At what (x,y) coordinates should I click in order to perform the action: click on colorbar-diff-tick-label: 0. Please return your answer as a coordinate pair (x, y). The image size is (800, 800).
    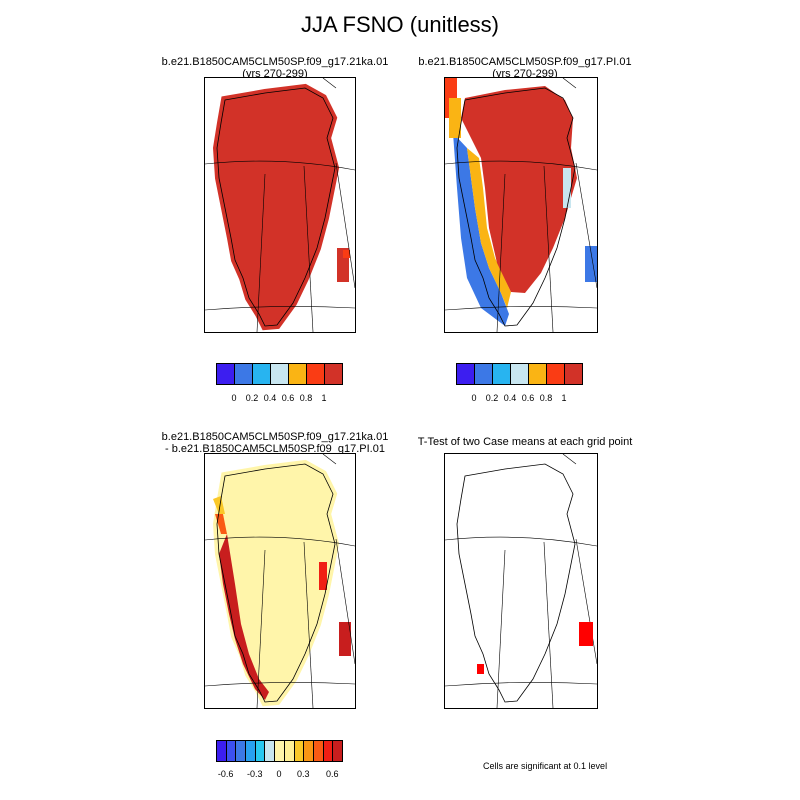
    Looking at the image, I should click on (279, 774).